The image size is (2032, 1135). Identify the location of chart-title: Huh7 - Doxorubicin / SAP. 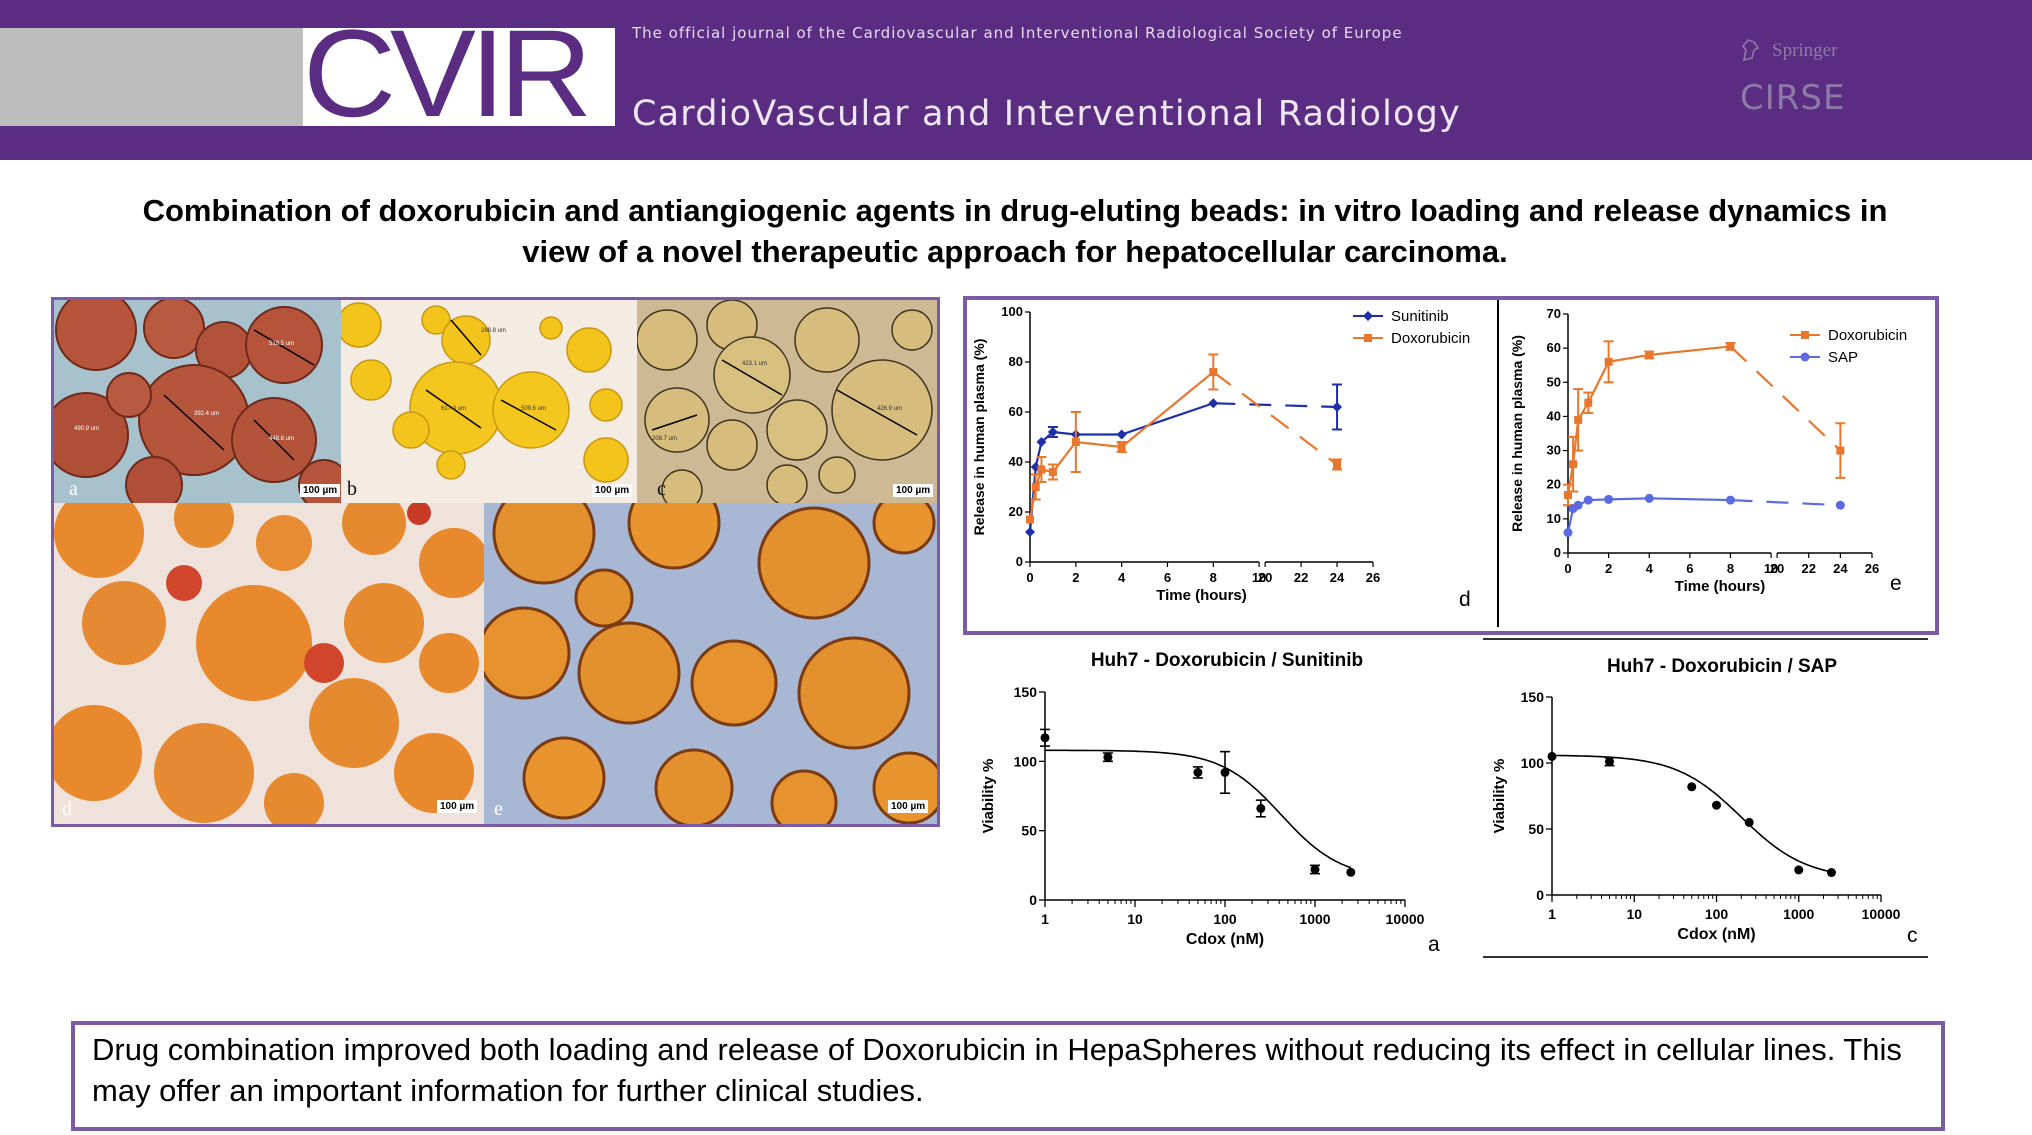
(1722, 666).